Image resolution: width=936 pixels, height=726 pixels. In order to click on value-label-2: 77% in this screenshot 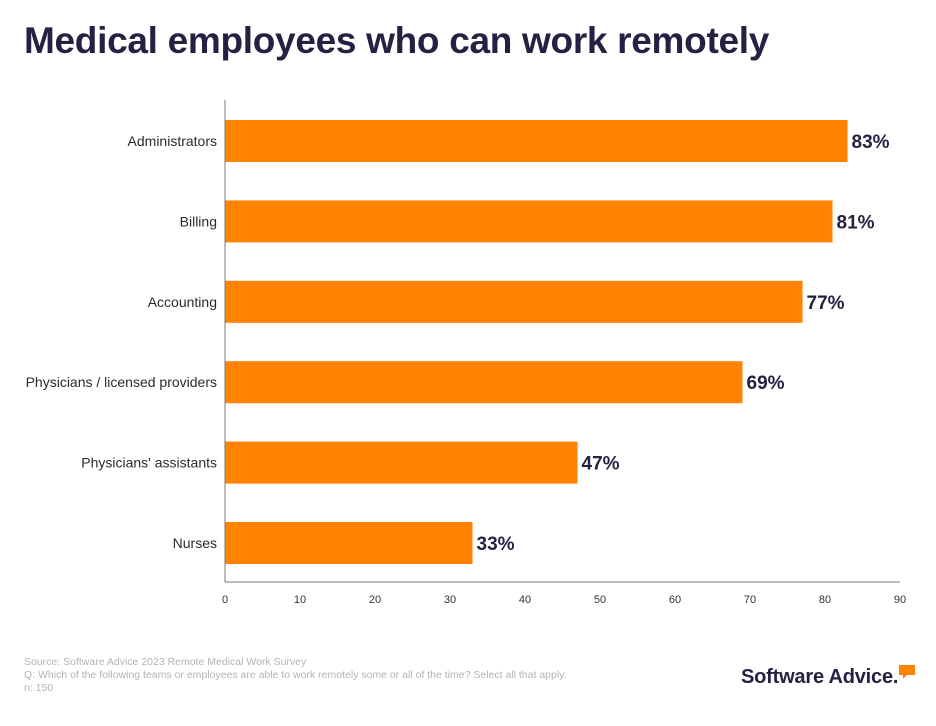, I will do `click(826, 303)`.